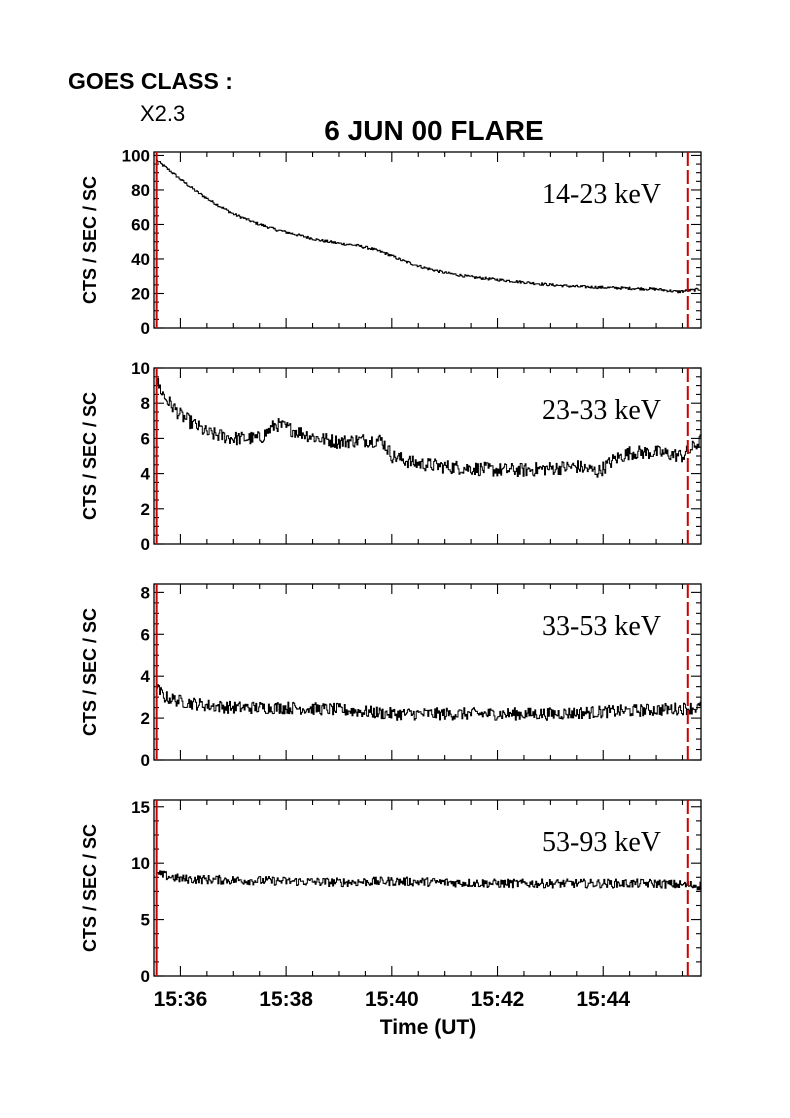 This screenshot has width=790, height=1118. I want to click on y-tick-label: 100, so click(136, 155).